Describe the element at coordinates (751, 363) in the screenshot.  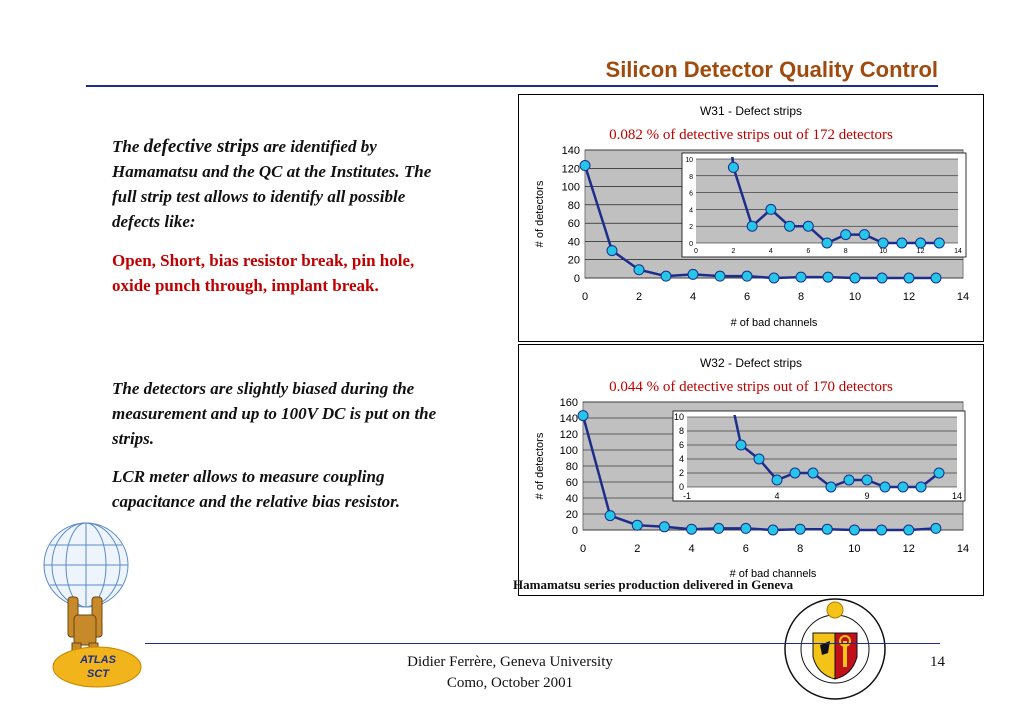
I see `chart-title: W32 - Defect strips` at that location.